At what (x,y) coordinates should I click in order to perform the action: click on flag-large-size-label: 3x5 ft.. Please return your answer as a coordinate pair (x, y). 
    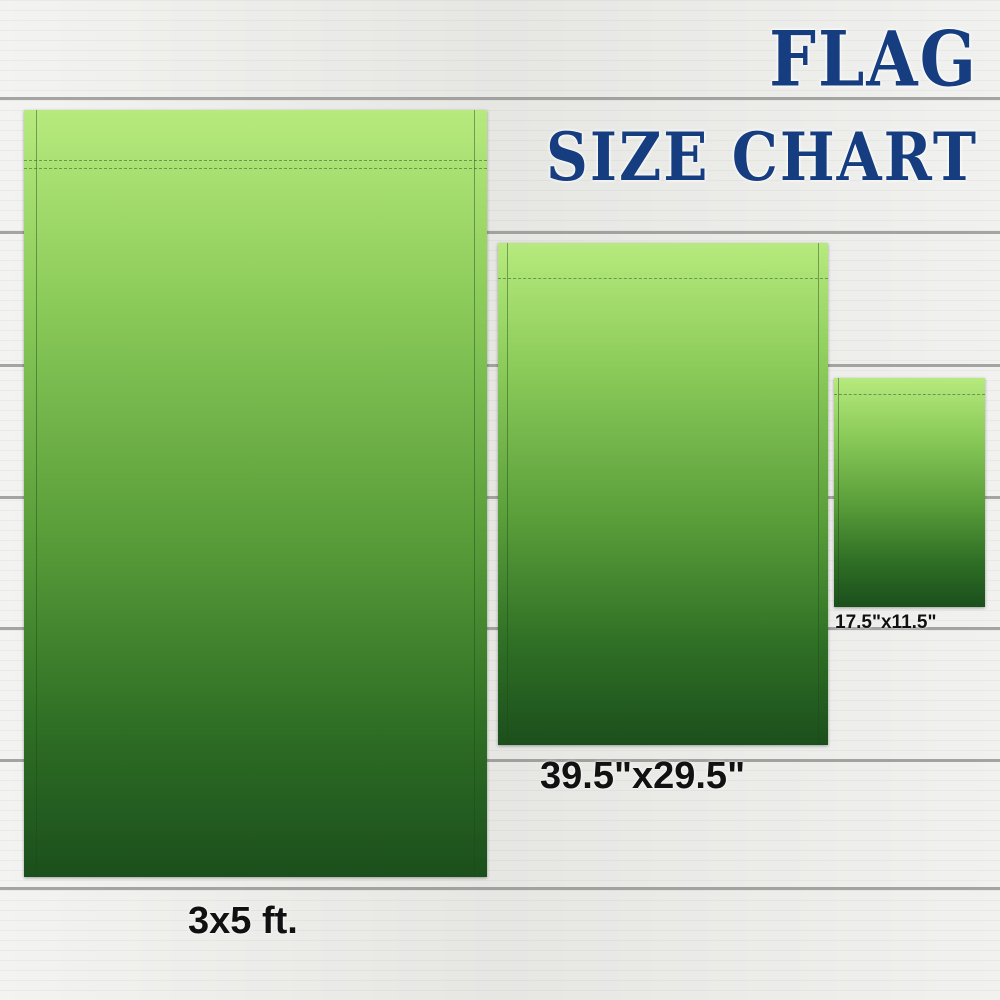
    Looking at the image, I should click on (243, 921).